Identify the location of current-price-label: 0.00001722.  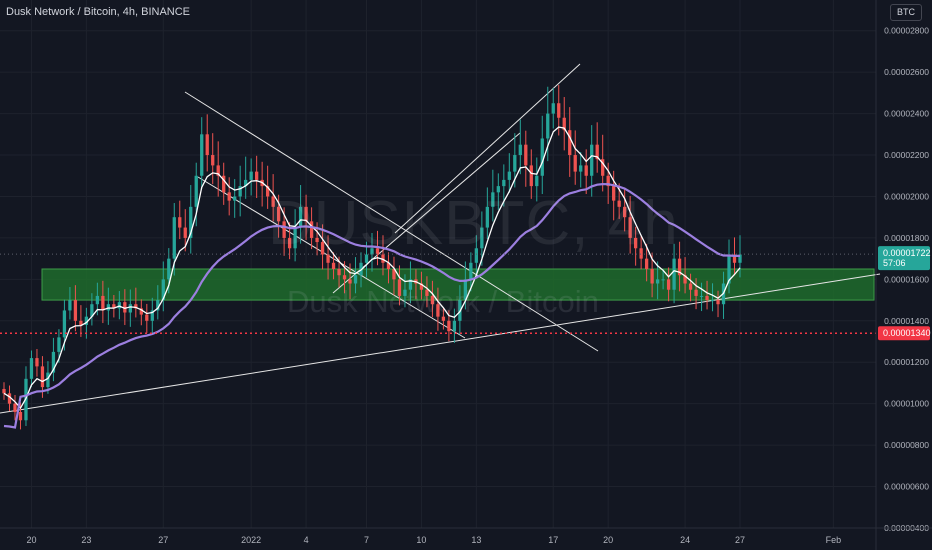
(907, 253).